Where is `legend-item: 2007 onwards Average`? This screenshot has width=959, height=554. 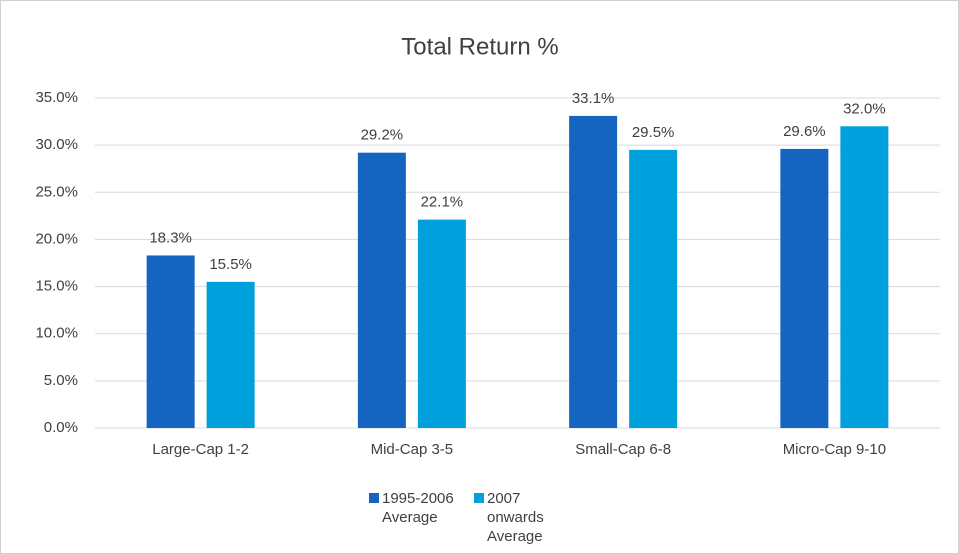 legend-item: 2007 onwards Average is located at coordinates (521, 517).